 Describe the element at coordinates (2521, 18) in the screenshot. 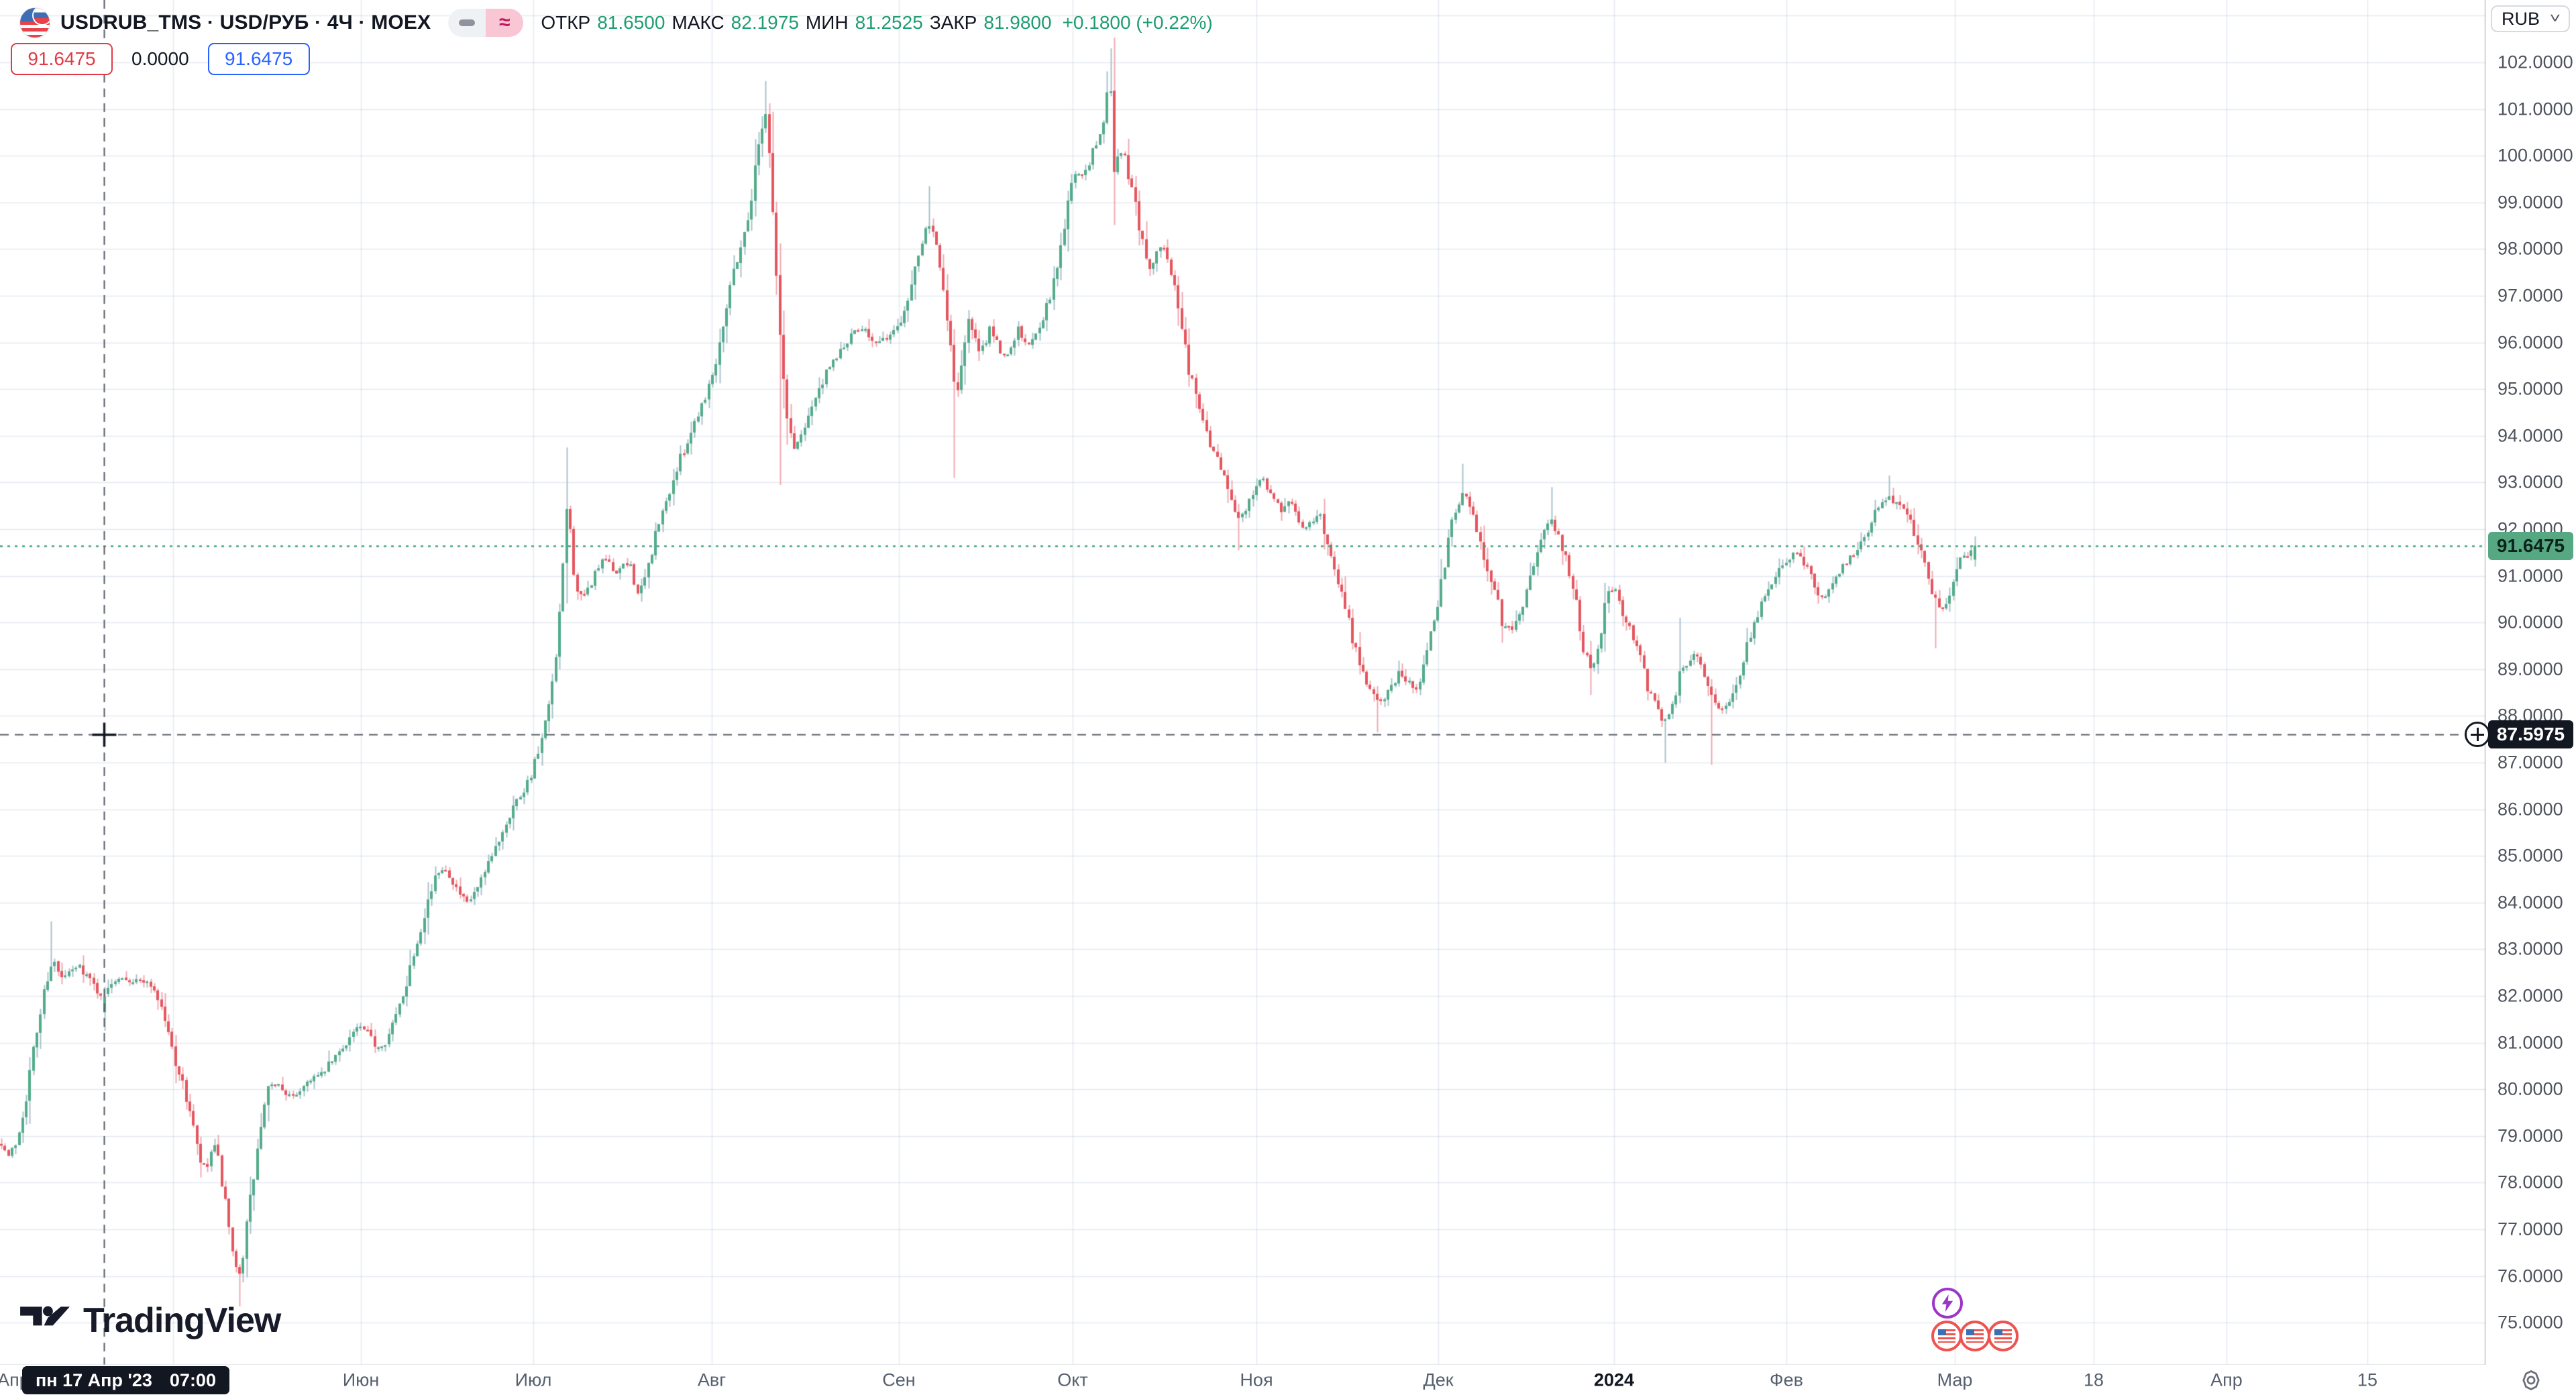

I see `currency-label: RUB` at that location.